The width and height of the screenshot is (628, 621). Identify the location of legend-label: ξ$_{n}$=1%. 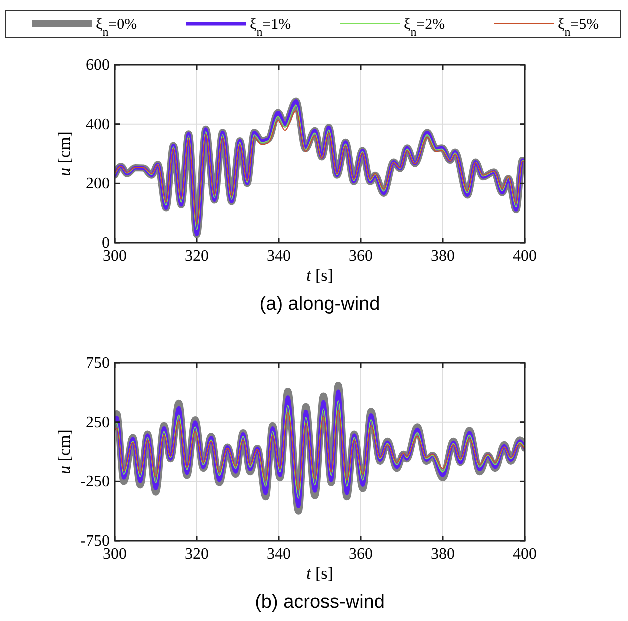
(271, 28).